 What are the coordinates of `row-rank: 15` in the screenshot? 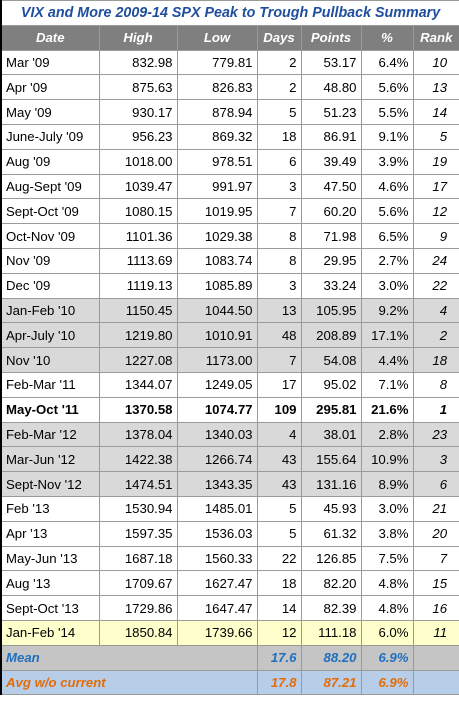 It's located at (435, 583).